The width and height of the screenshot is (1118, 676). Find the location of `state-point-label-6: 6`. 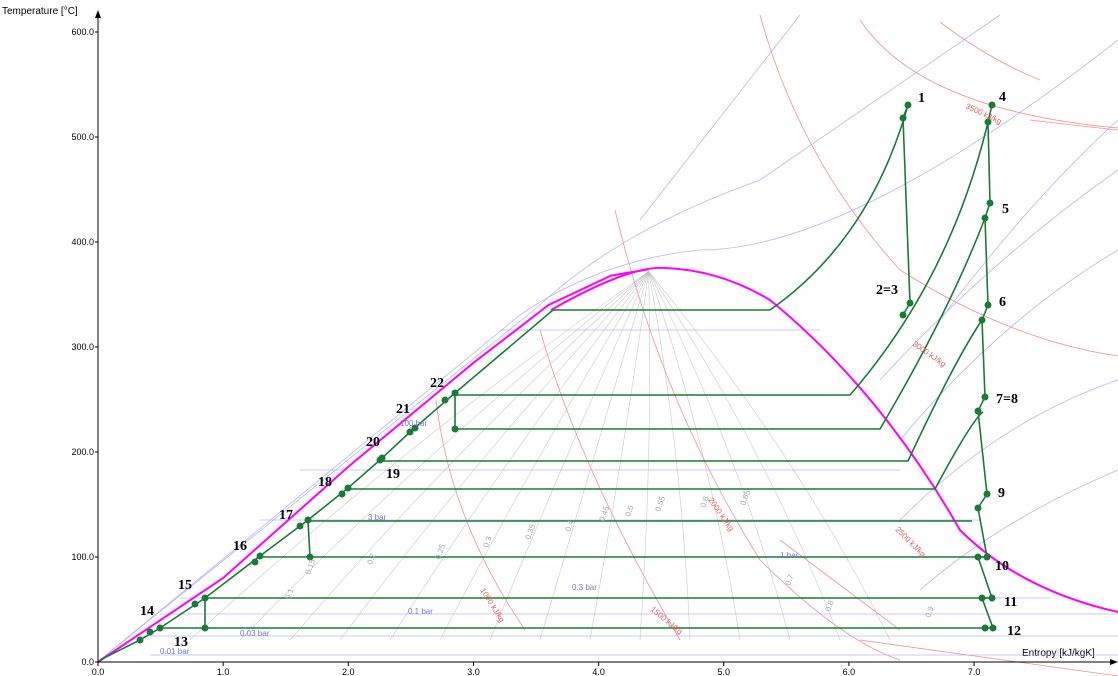

state-point-label-6: 6 is located at coordinates (1002, 302).